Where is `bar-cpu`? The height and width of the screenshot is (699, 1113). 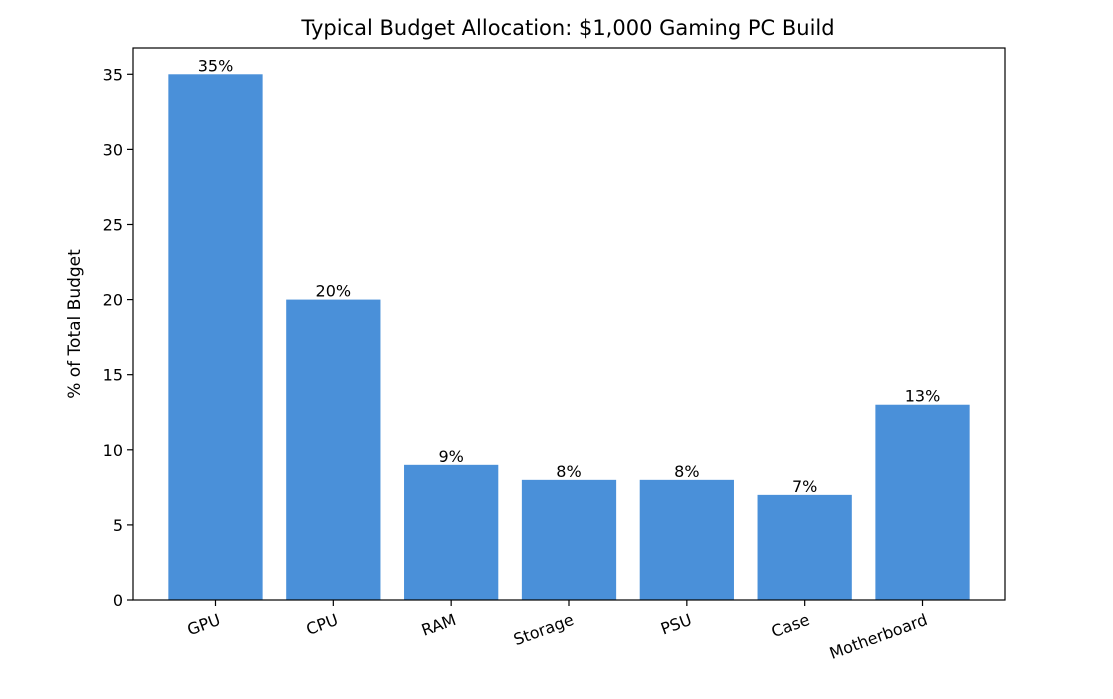
bar-cpu is located at coordinates (333, 449).